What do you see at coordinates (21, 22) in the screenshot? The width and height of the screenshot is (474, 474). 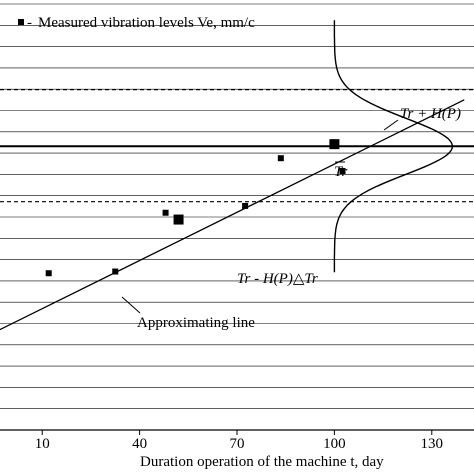 I see `legend-marker` at bounding box center [21, 22].